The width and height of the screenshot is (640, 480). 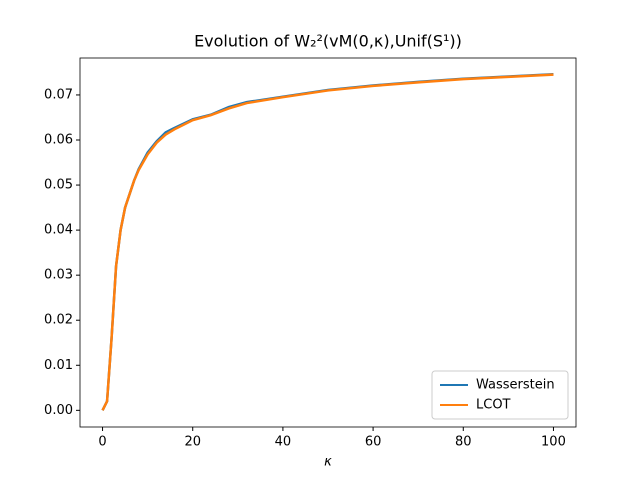 What do you see at coordinates (58, 185) in the screenshot?
I see `y-tick-label: 0.05` at bounding box center [58, 185].